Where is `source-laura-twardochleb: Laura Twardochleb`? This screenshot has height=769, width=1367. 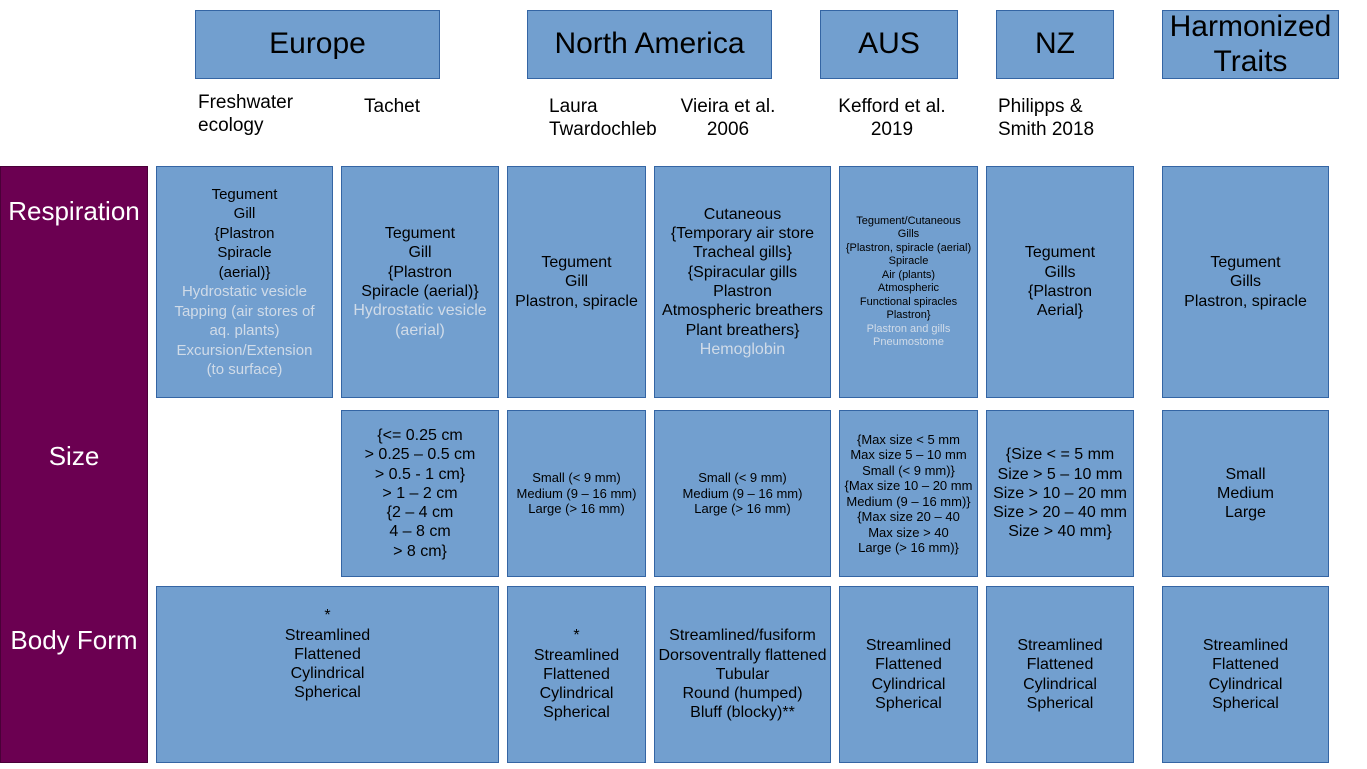 source-laura-twardochleb: Laura Twardochleb is located at coordinates (603, 118).